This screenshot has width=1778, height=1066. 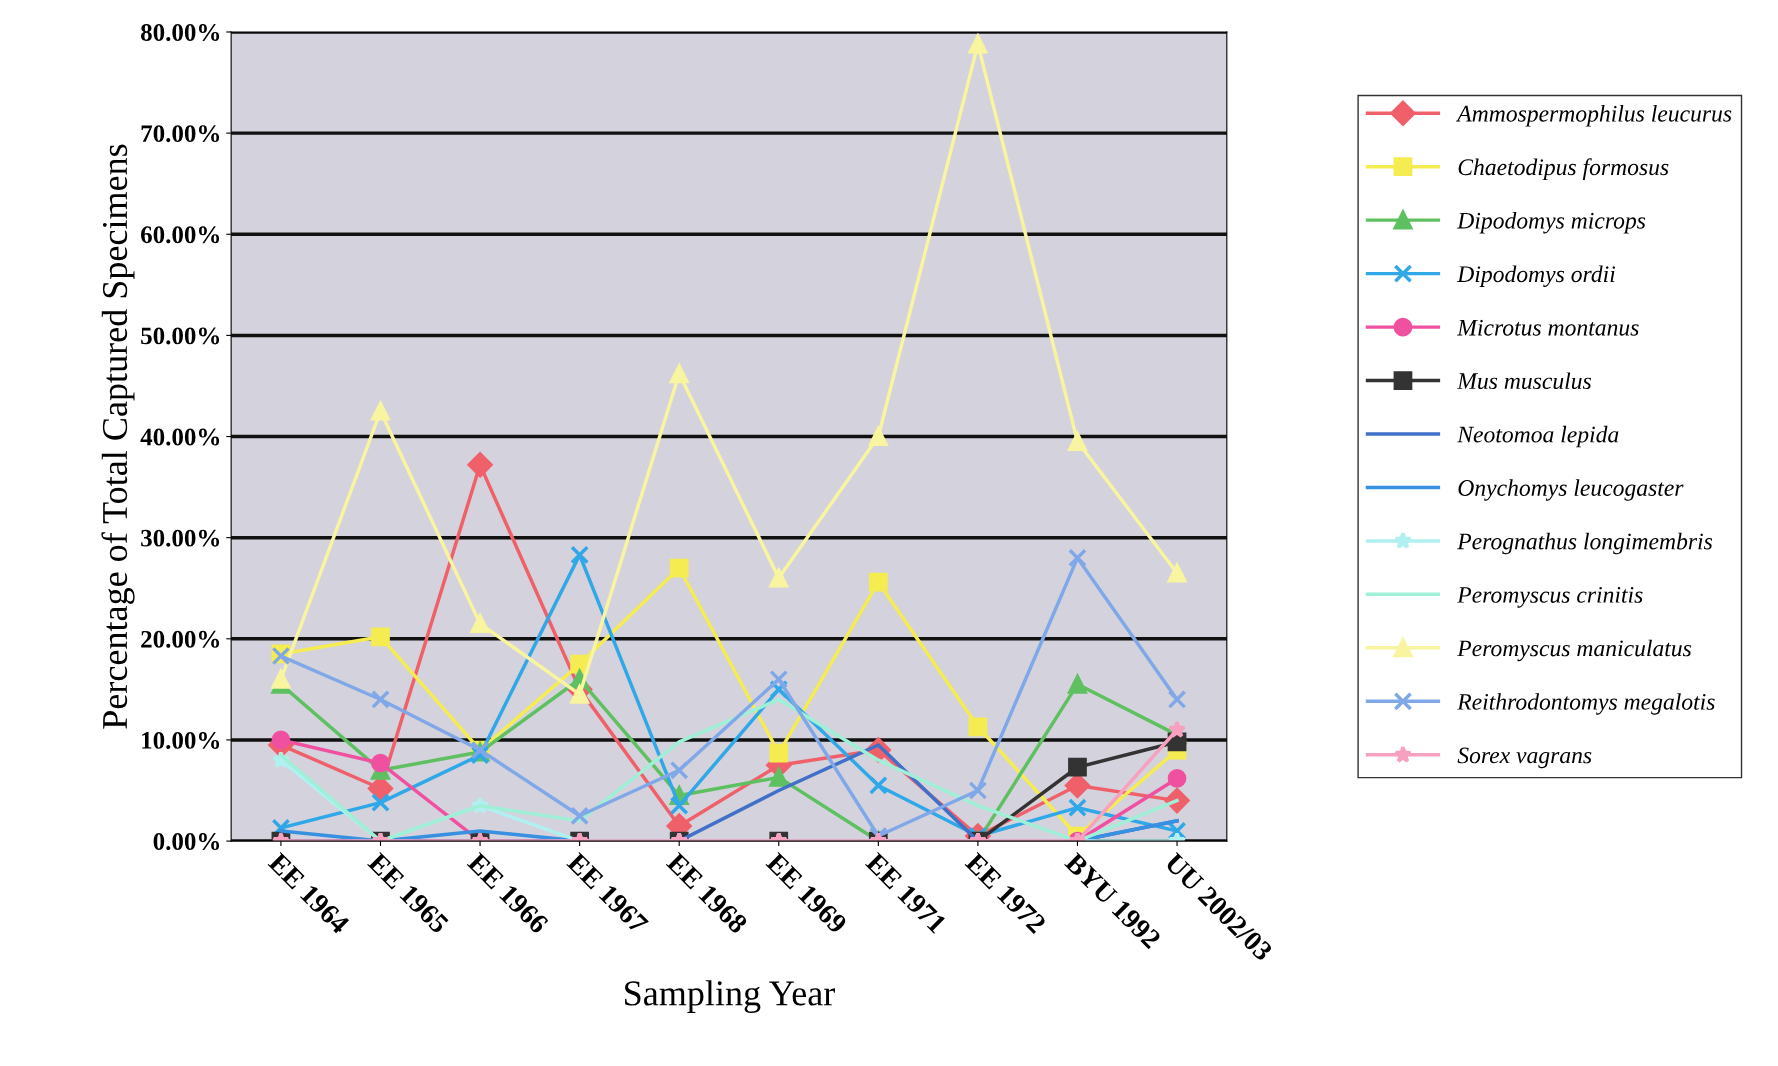 What do you see at coordinates (180, 538) in the screenshot?
I see `y-tick-label: 30.00%` at bounding box center [180, 538].